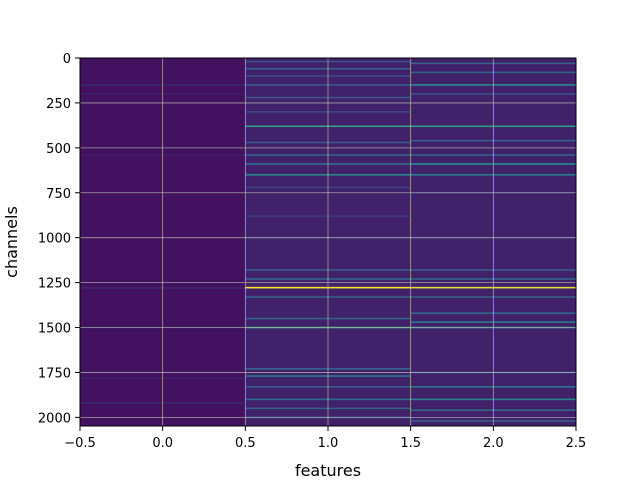 This screenshot has width=640, height=480. Describe the element at coordinates (328, 470) in the screenshot. I see `x-axis-label: features` at that location.